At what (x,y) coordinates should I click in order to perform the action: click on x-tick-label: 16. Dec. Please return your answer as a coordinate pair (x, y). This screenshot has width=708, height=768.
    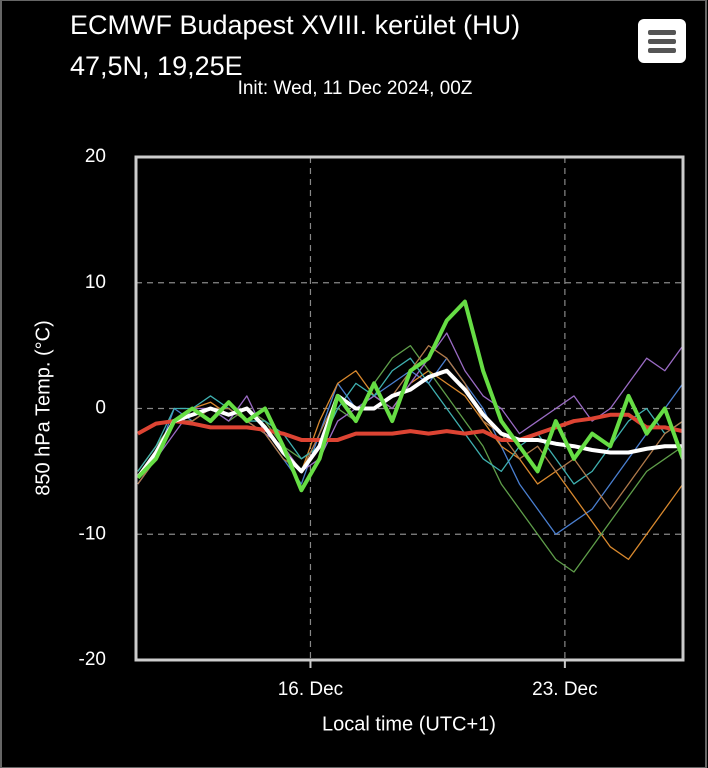
    Looking at the image, I should click on (310, 689).